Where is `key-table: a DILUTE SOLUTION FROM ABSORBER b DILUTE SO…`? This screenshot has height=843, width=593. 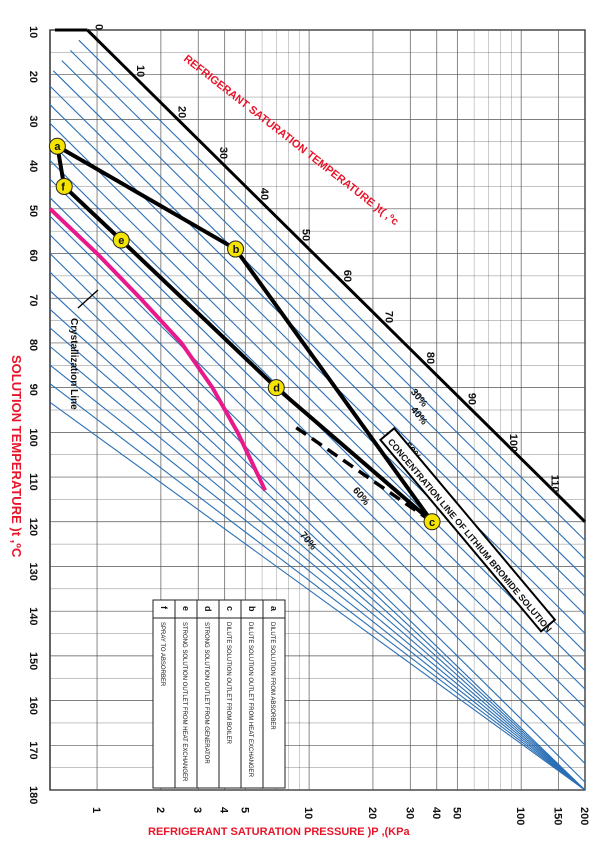
key-table: a DILUTE SOLUTION FROM ABSORBER b DILUTE SO… is located at coordinates (219, 694).